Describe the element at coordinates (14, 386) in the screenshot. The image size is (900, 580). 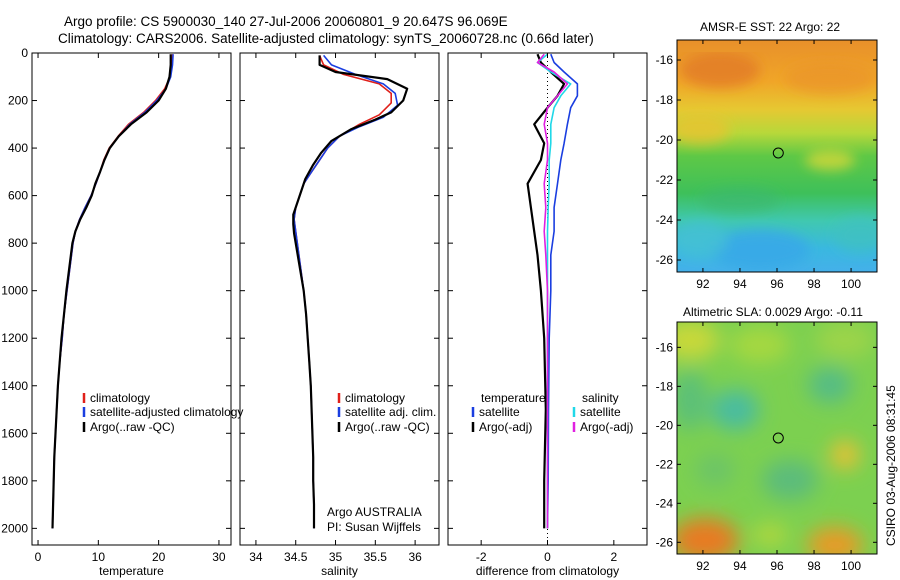
I see `y-tick-label: 1400` at that location.